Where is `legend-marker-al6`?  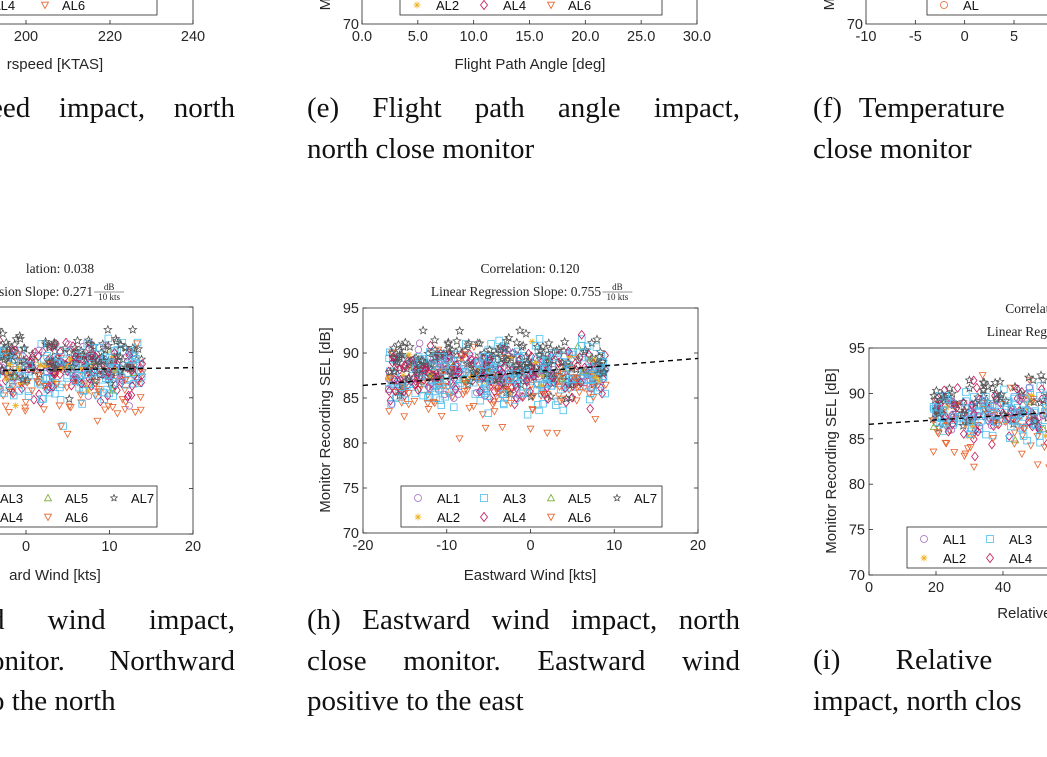
legend-marker-al6 is located at coordinates (45, 5).